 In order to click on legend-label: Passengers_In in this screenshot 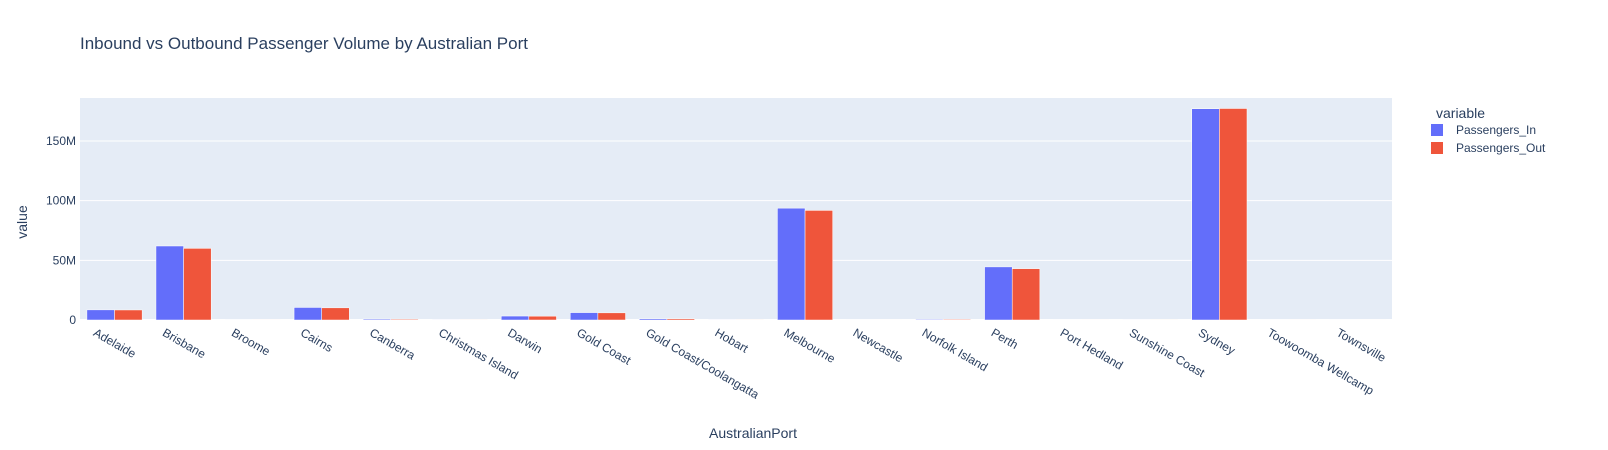, I will do `click(1496, 130)`.